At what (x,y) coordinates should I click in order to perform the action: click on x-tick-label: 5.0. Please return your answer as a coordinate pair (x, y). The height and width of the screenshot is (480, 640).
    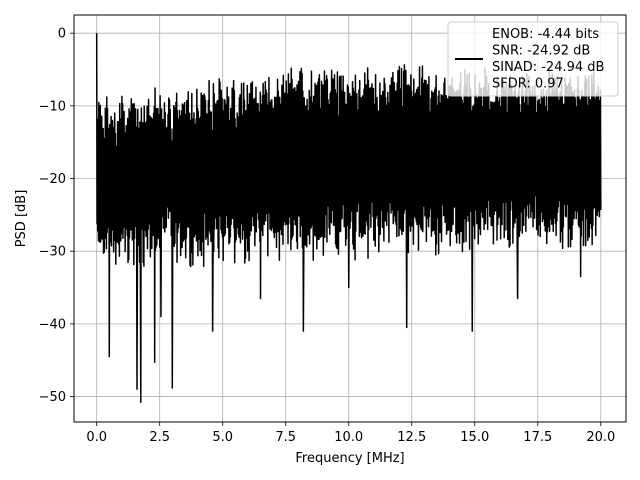
    Looking at the image, I should click on (222, 437).